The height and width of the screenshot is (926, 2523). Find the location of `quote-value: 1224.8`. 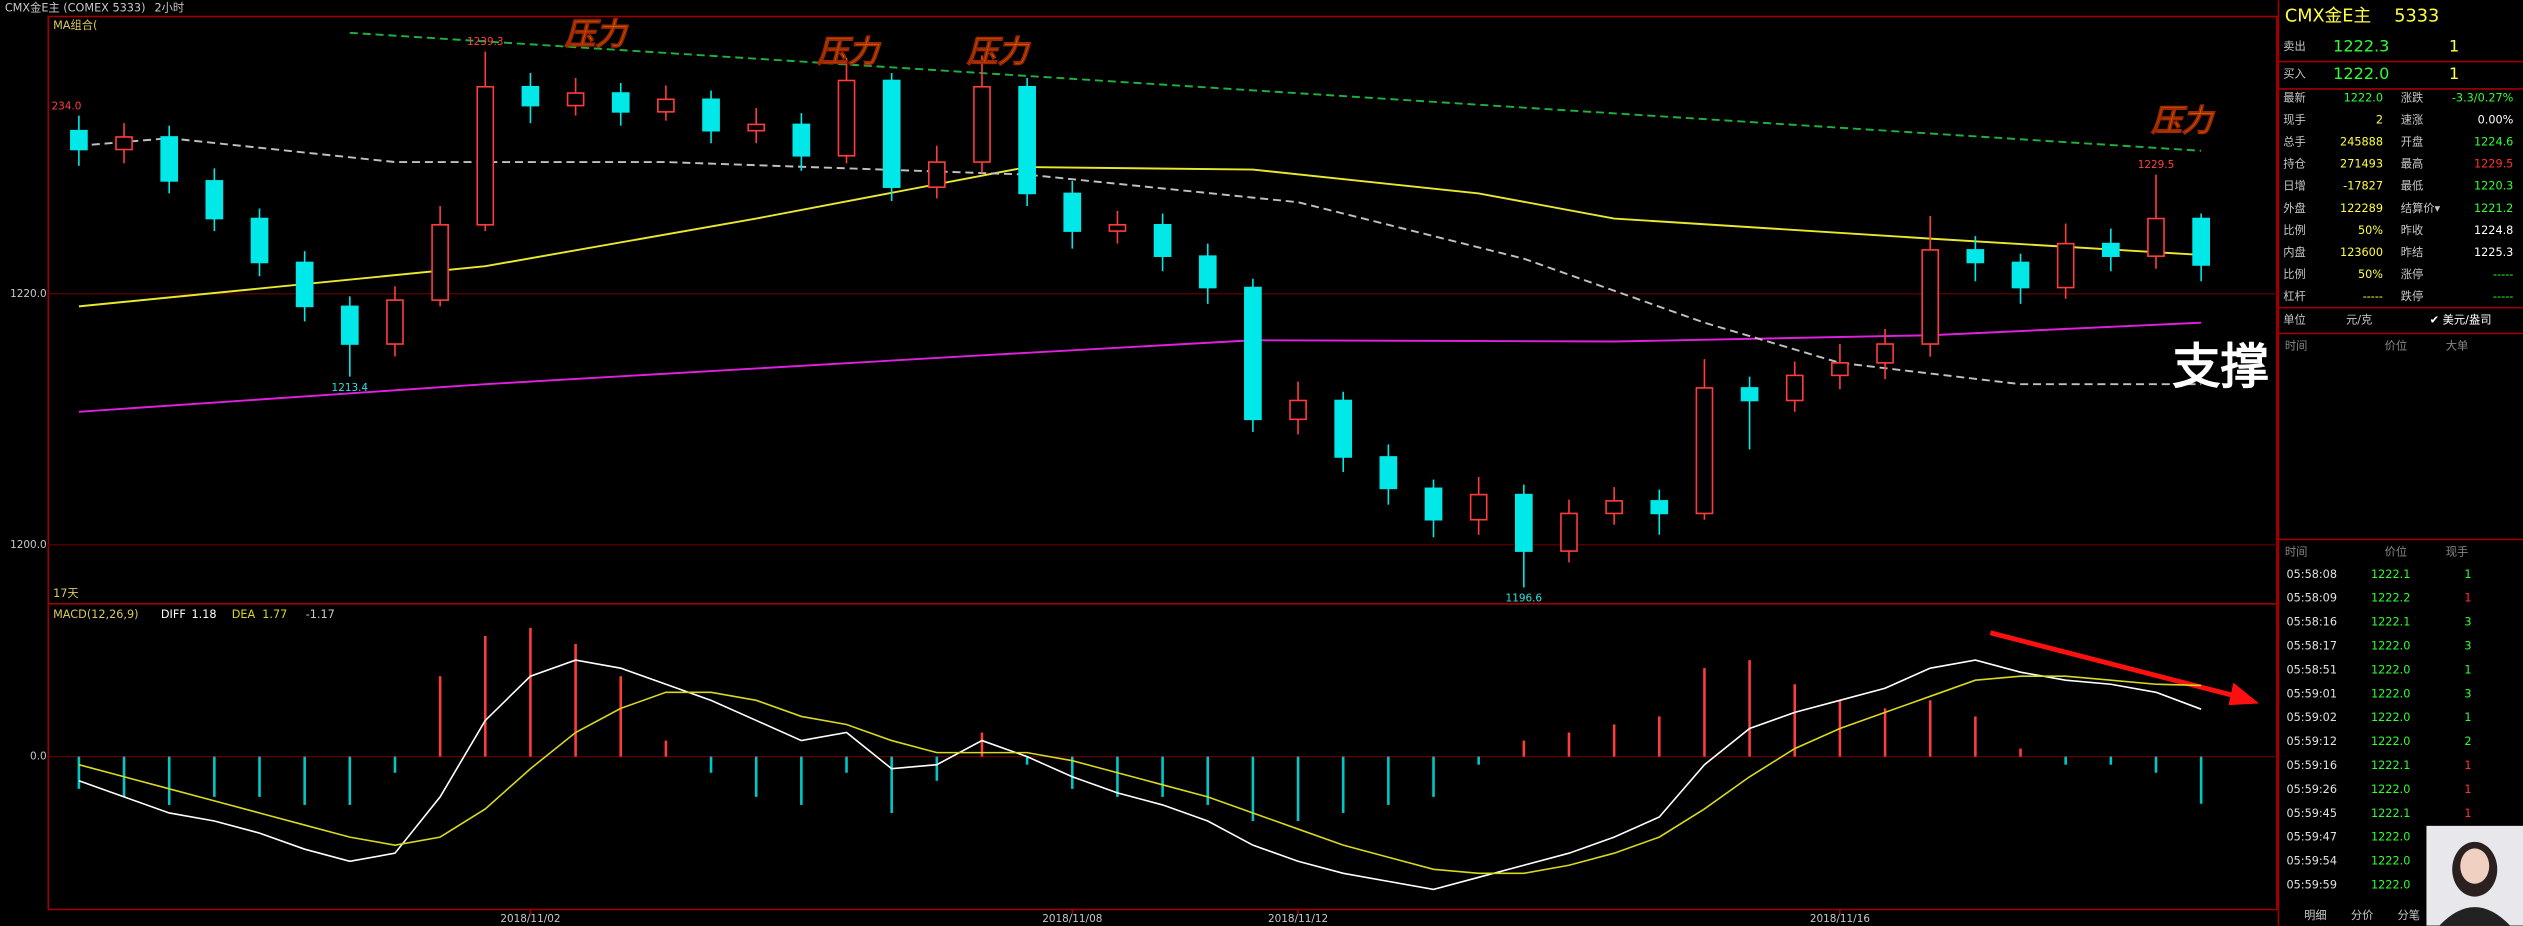

quote-value: 1224.8 is located at coordinates (2493, 230).